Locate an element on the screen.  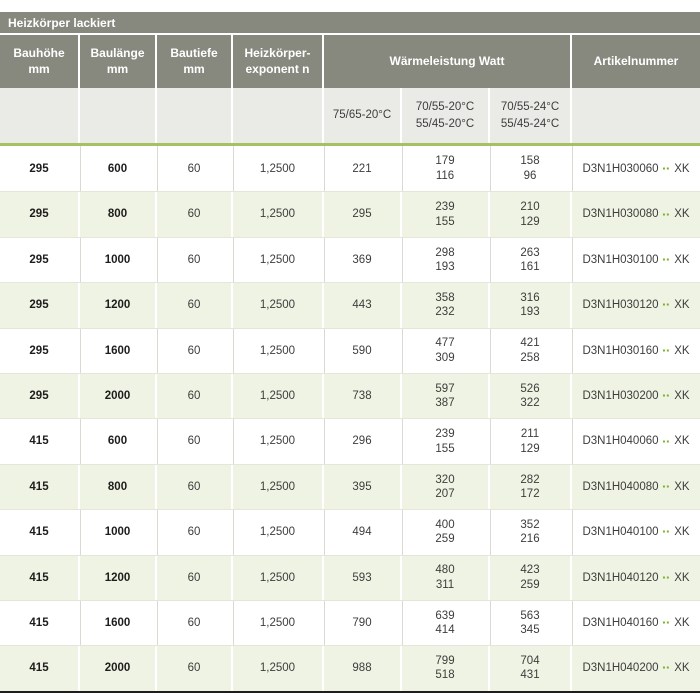
watt-value: 799 is located at coordinates (445, 661).